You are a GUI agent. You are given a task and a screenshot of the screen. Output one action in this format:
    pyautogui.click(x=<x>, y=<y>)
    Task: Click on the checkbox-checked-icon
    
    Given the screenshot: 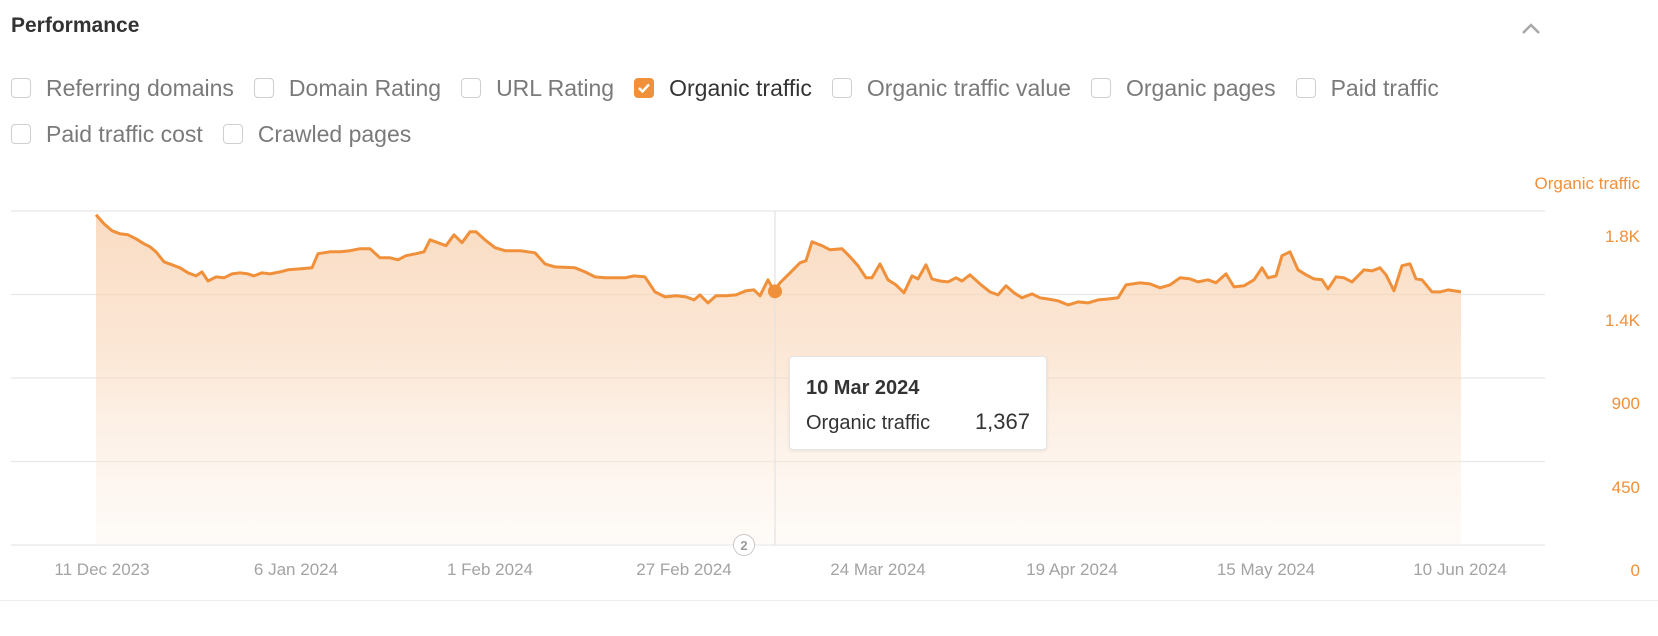 What is the action you would take?
    pyautogui.click(x=644, y=88)
    